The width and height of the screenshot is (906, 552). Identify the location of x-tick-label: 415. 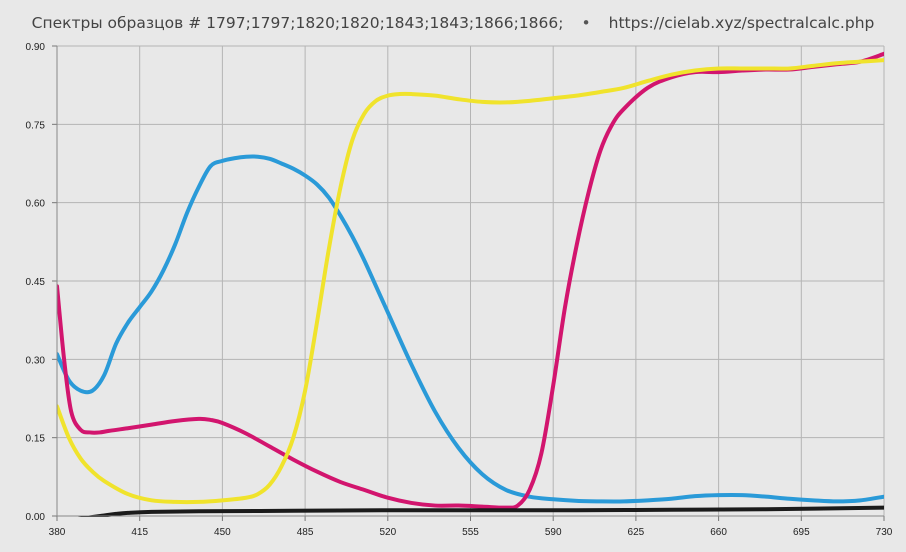
(139, 532).